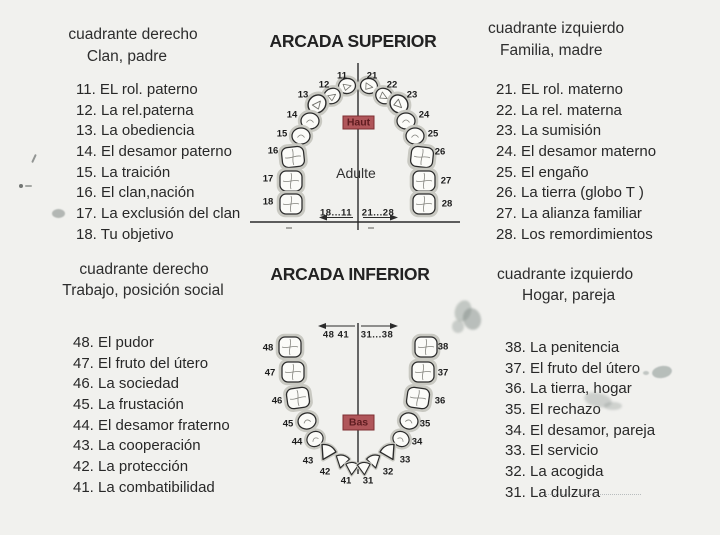 Image resolution: width=720 pixels, height=535 pixels. I want to click on list-item: 17. La exclusión del clan, so click(158, 214).